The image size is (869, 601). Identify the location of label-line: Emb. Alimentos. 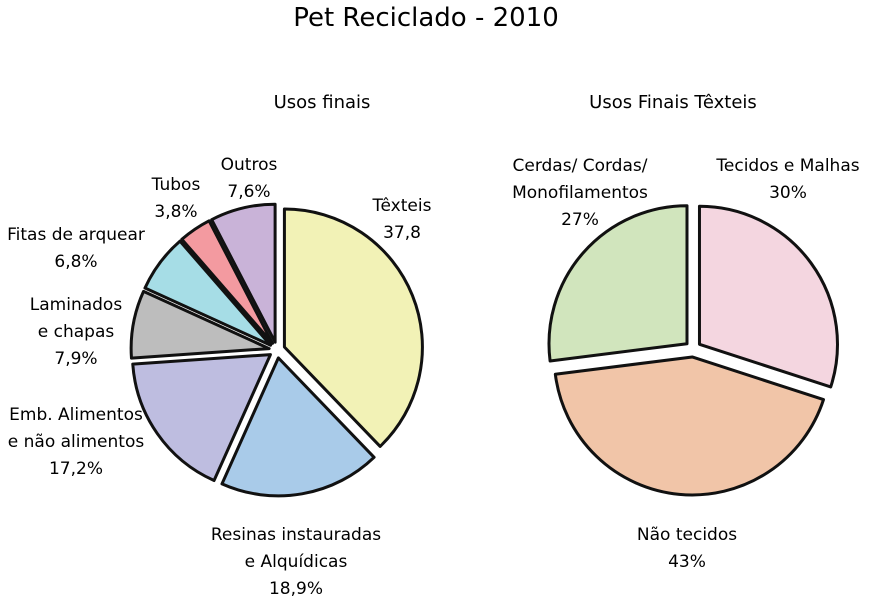
(76, 415).